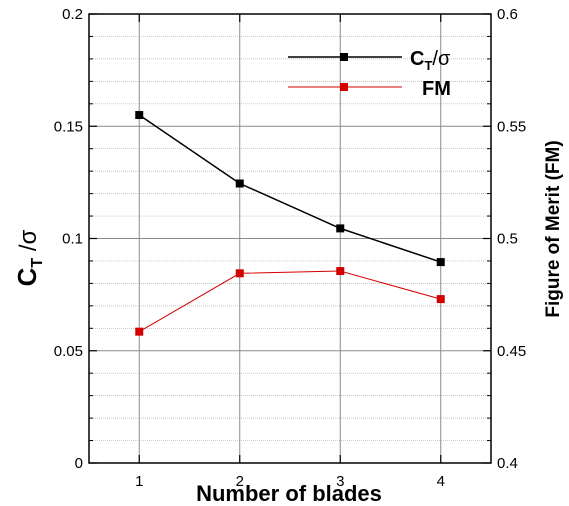  I want to click on y-left-tick-label: 0, so click(79, 463).